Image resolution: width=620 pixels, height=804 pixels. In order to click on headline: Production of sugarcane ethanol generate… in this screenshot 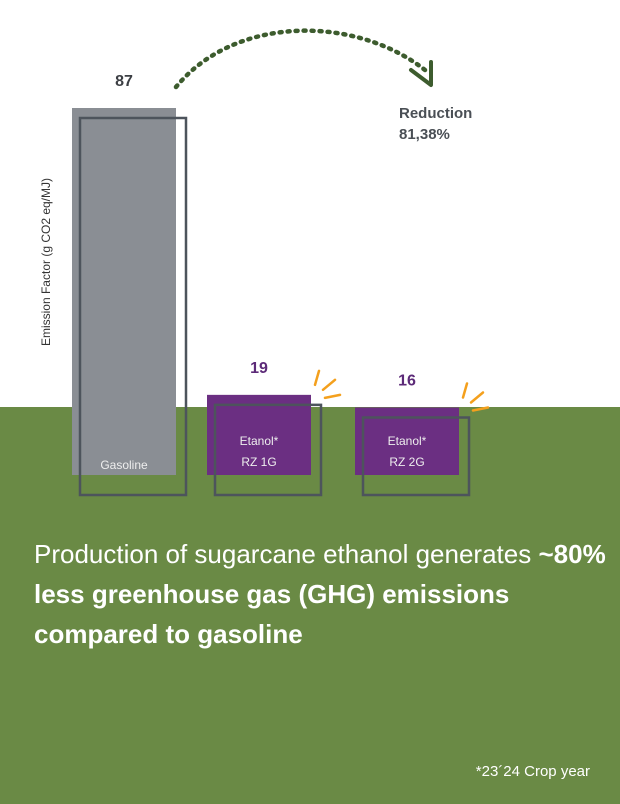, I will do `click(321, 594)`.